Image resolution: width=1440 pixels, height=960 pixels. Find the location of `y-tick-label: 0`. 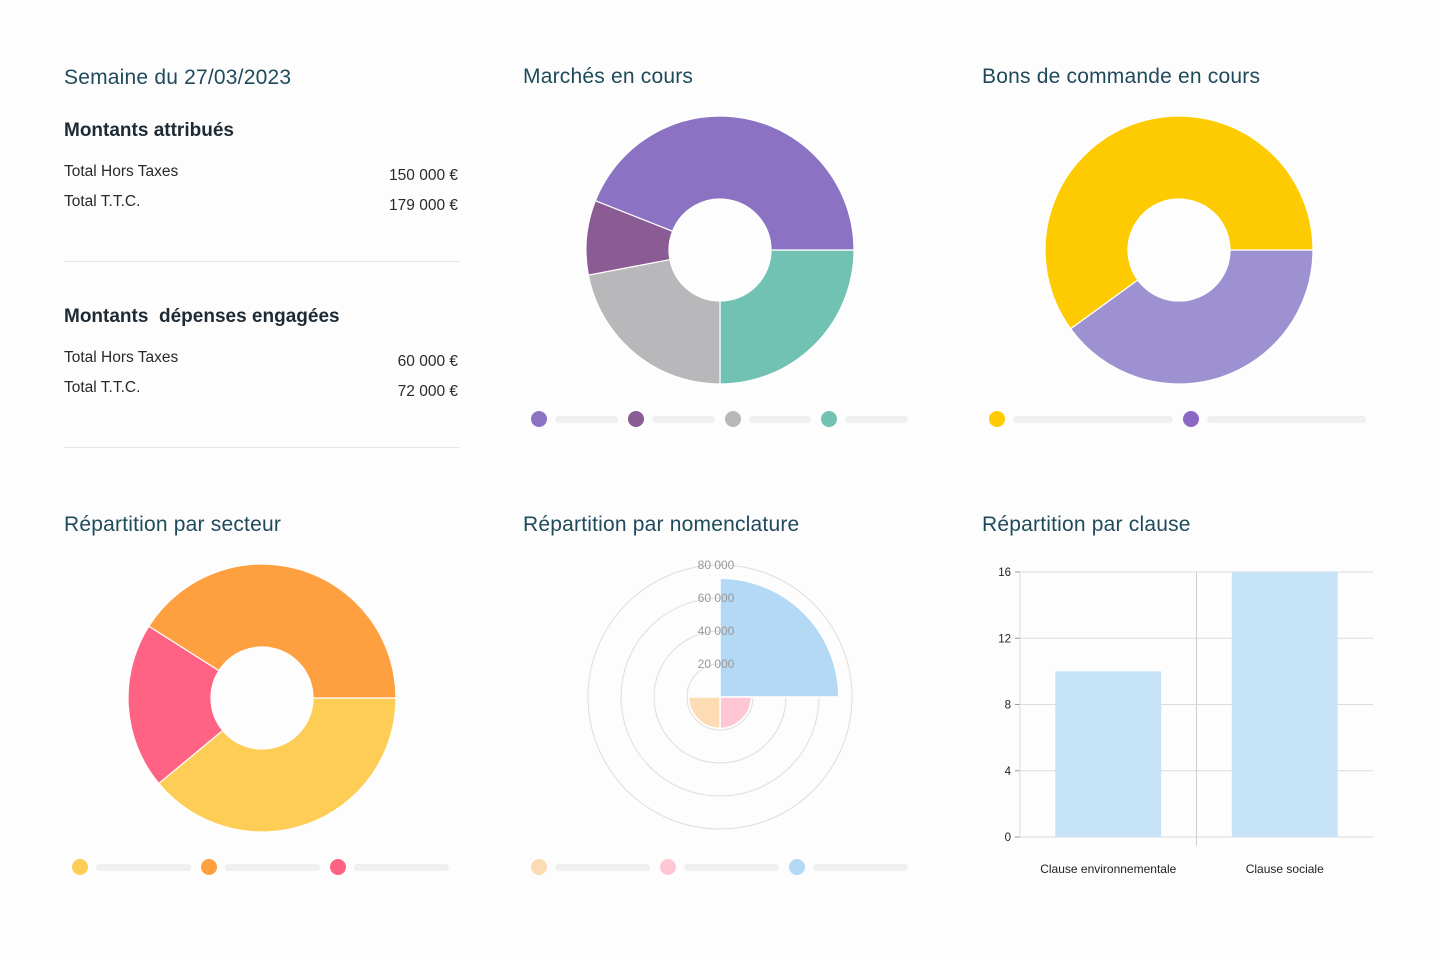

y-tick-label: 0 is located at coordinates (1008, 838).